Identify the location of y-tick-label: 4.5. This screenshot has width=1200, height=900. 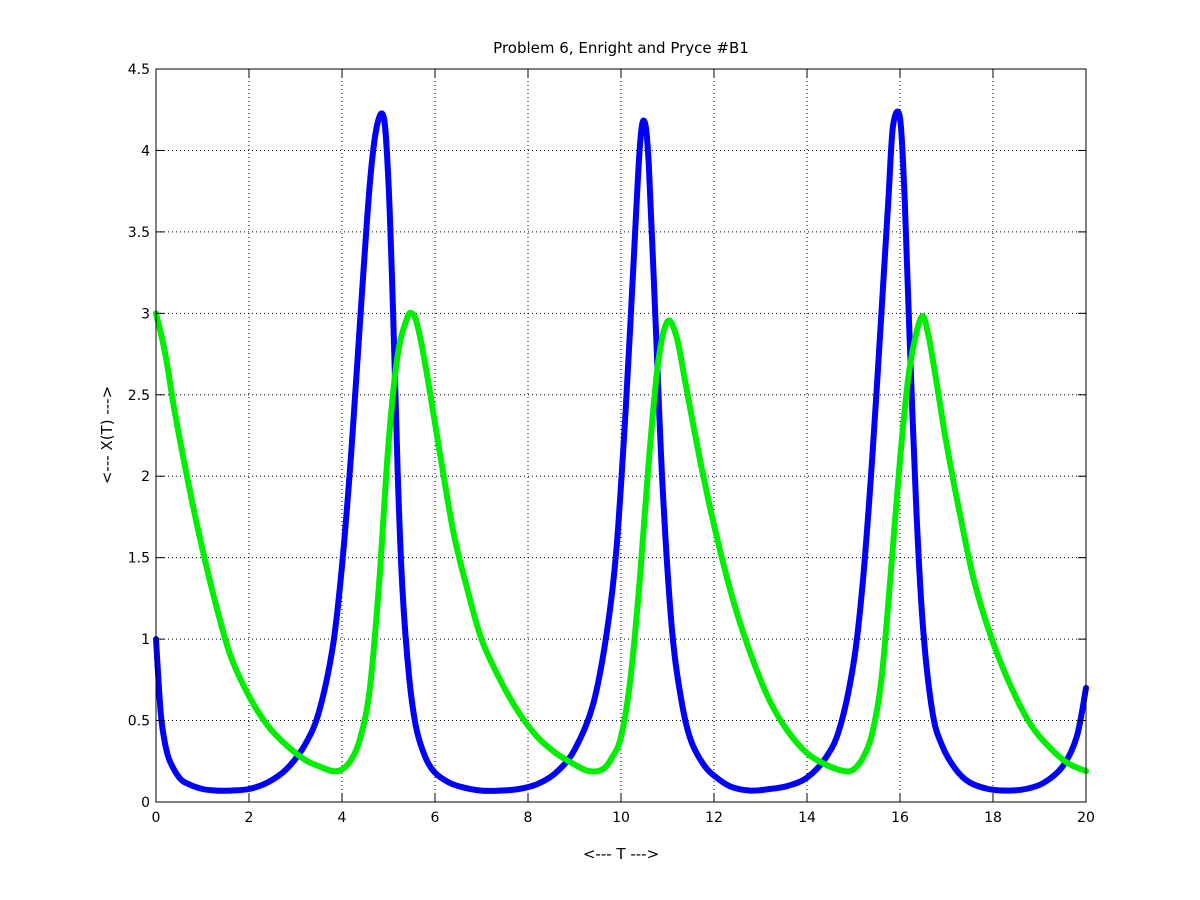
(139, 70).